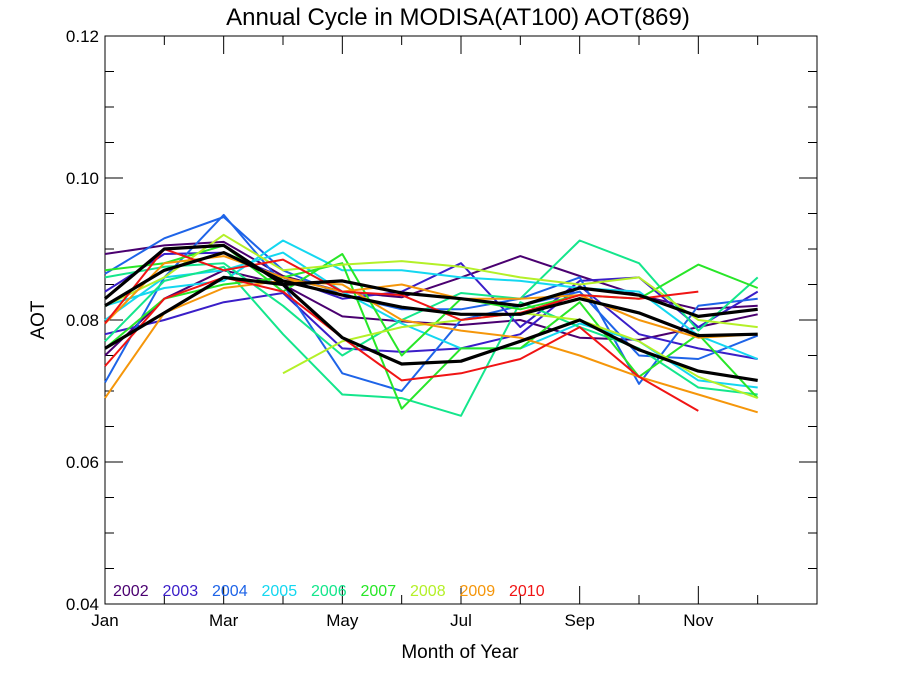 The height and width of the screenshot is (675, 900). What do you see at coordinates (460, 652) in the screenshot?
I see `x-axis-label: Month of Year` at bounding box center [460, 652].